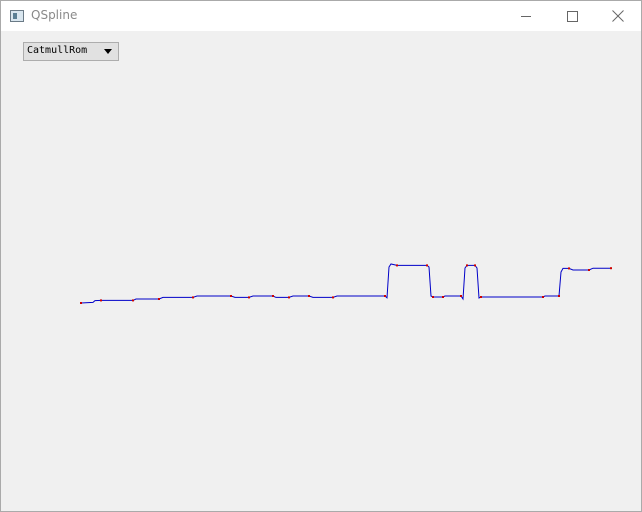 This screenshot has height=512, width=642. Describe the element at coordinates (17, 16) in the screenshot. I see `app-window-icon` at that location.